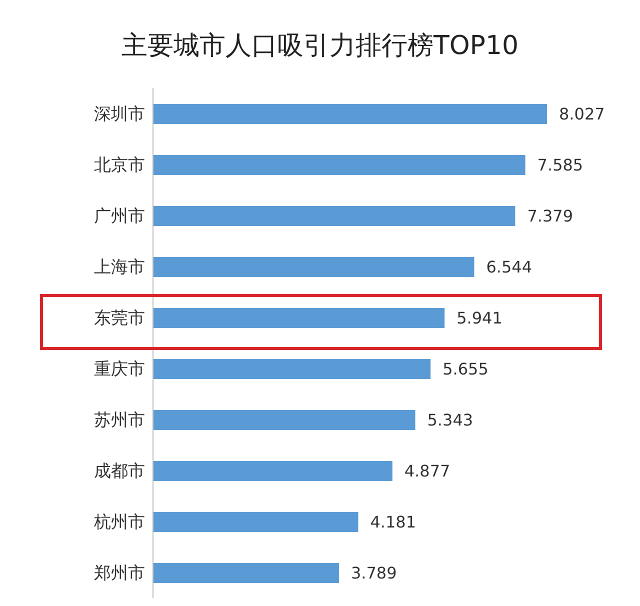 The image size is (640, 606). I want to click on y-tick-label: 苏州市, so click(119, 420).